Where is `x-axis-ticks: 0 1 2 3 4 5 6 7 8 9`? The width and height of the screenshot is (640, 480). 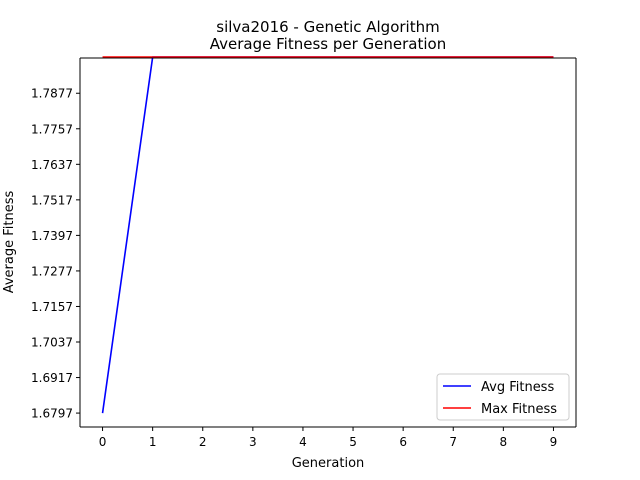 x-axis-ticks: 0 1 2 3 4 5 6 7 8 9 is located at coordinates (328, 438).